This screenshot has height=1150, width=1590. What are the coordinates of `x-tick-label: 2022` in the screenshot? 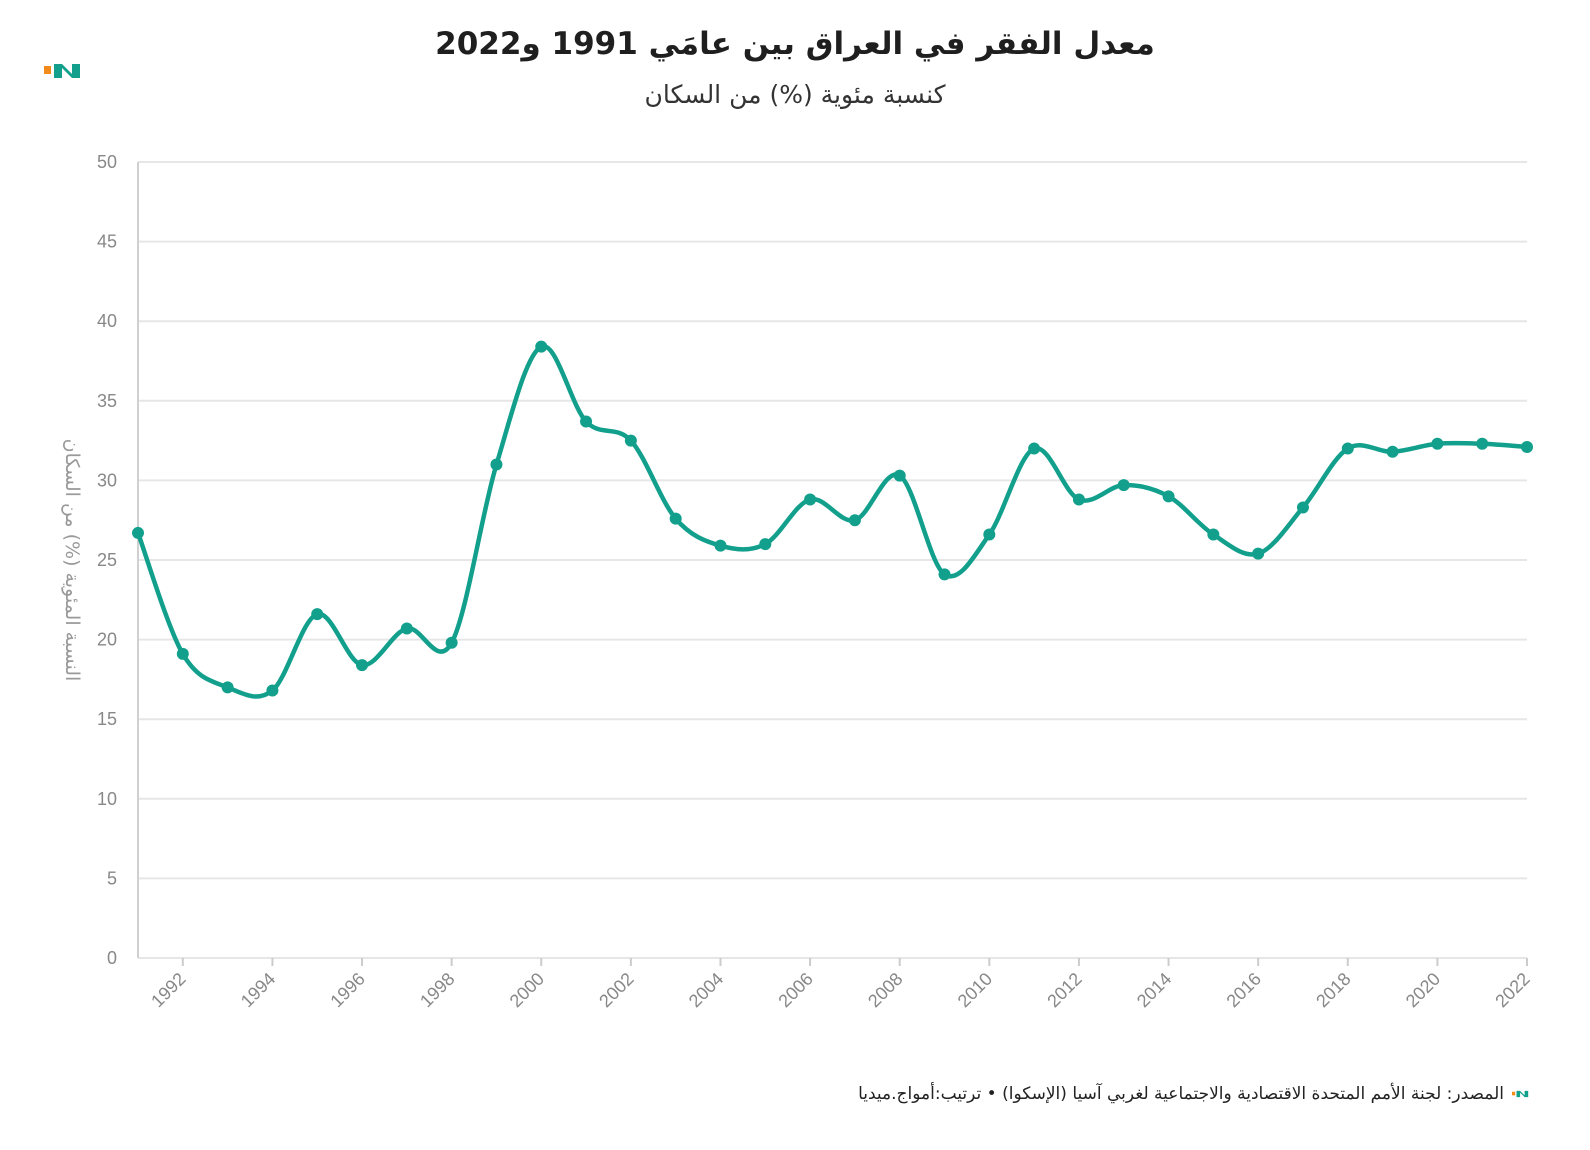 It's located at (1512, 990).